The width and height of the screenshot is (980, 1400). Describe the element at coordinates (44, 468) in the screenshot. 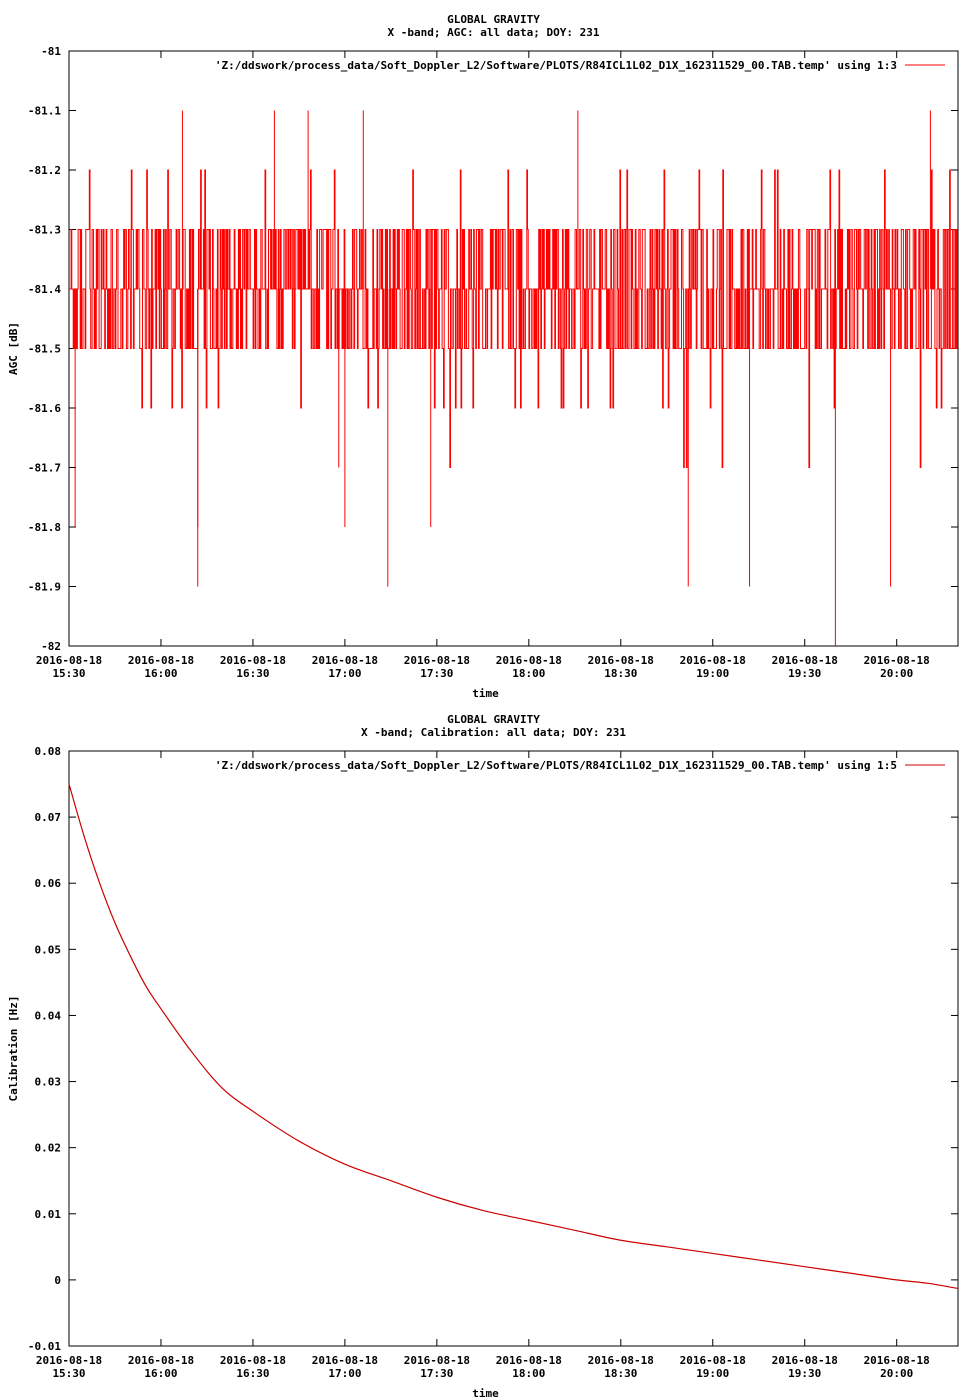

I see `y-tick-label: -81.7` at that location.